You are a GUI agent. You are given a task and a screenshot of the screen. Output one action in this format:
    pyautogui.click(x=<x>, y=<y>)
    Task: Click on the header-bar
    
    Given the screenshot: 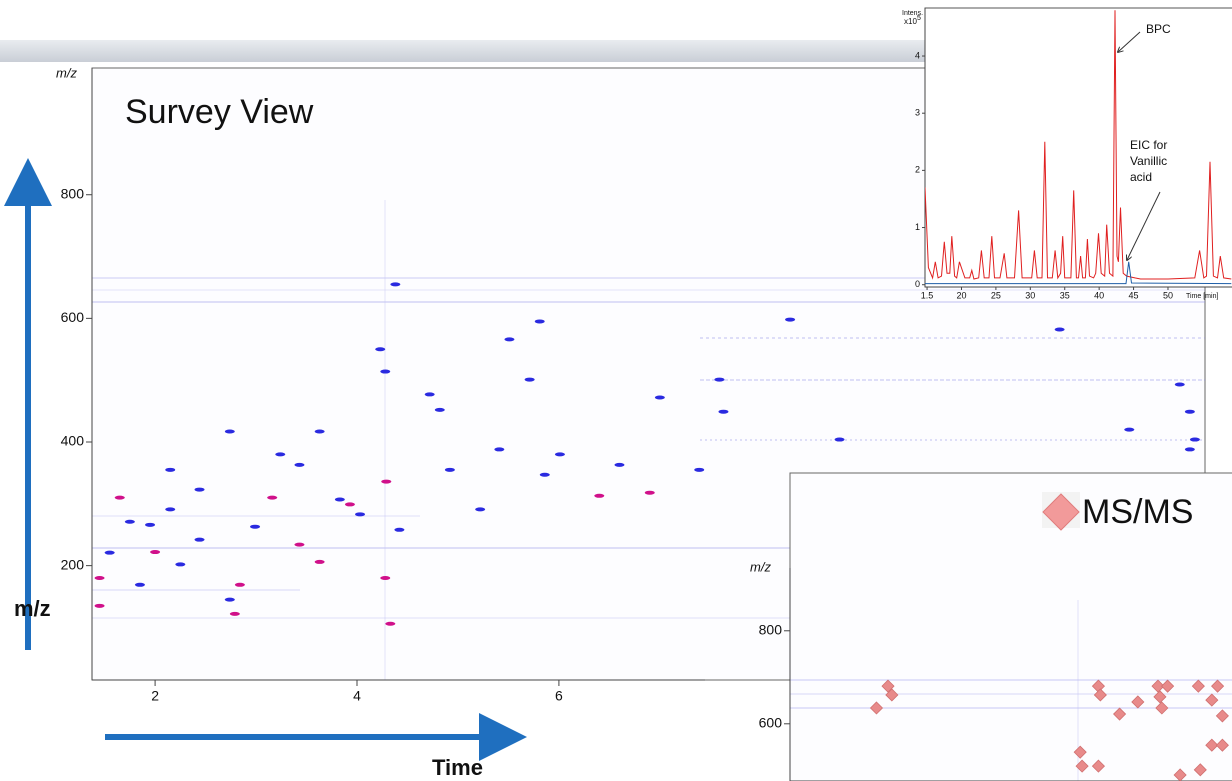 What is the action you would take?
    pyautogui.click(x=462, y=51)
    